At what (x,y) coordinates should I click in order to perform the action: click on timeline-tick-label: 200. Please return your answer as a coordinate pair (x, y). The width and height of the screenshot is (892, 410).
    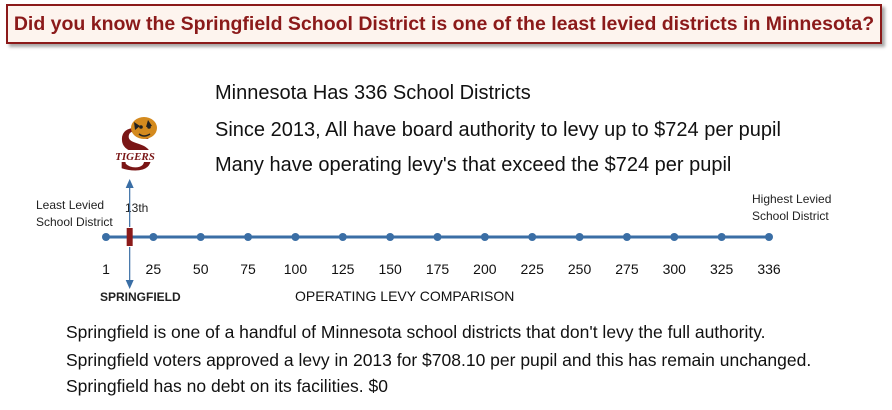
    Looking at the image, I should click on (485, 269).